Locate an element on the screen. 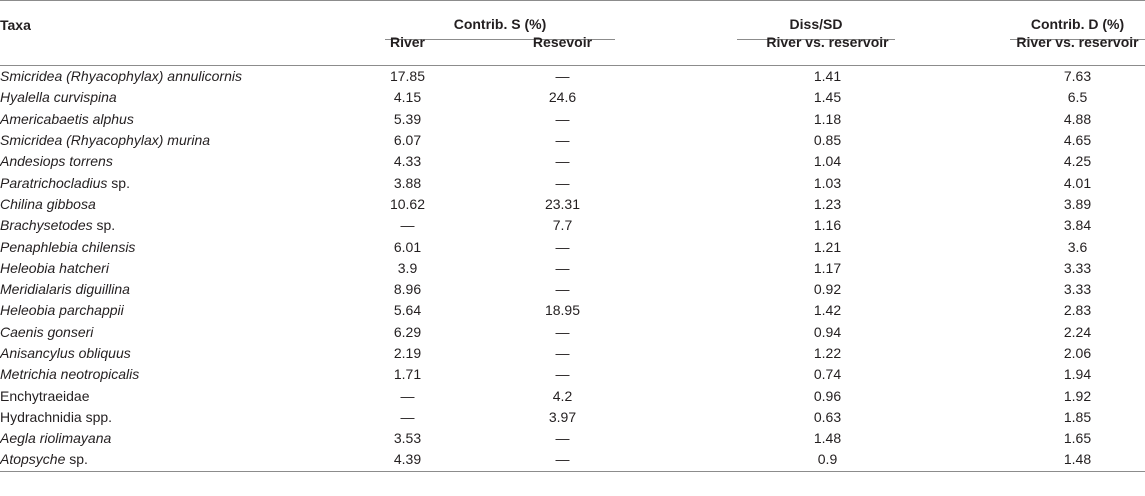 This screenshot has height=496, width=1145. table-bottom-rule is located at coordinates (572, 471).